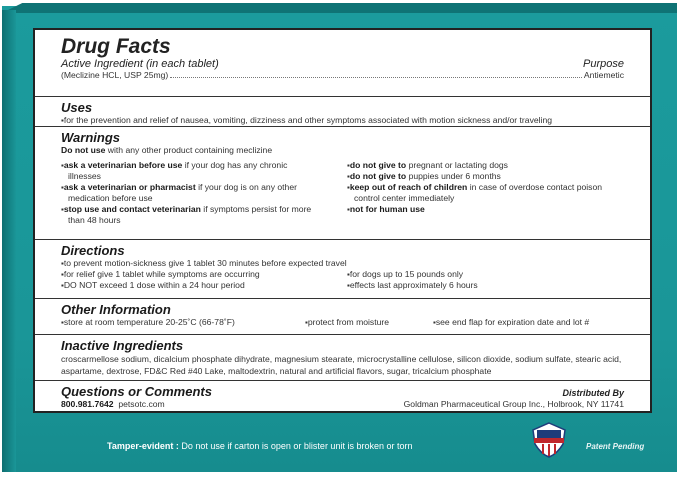 The image size is (679, 477). I want to click on page-title: Drug Facts, so click(116, 46).